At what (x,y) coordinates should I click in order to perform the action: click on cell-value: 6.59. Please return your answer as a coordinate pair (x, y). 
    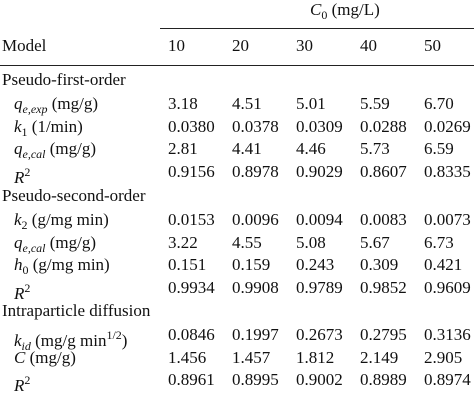
    Looking at the image, I should click on (439, 149).